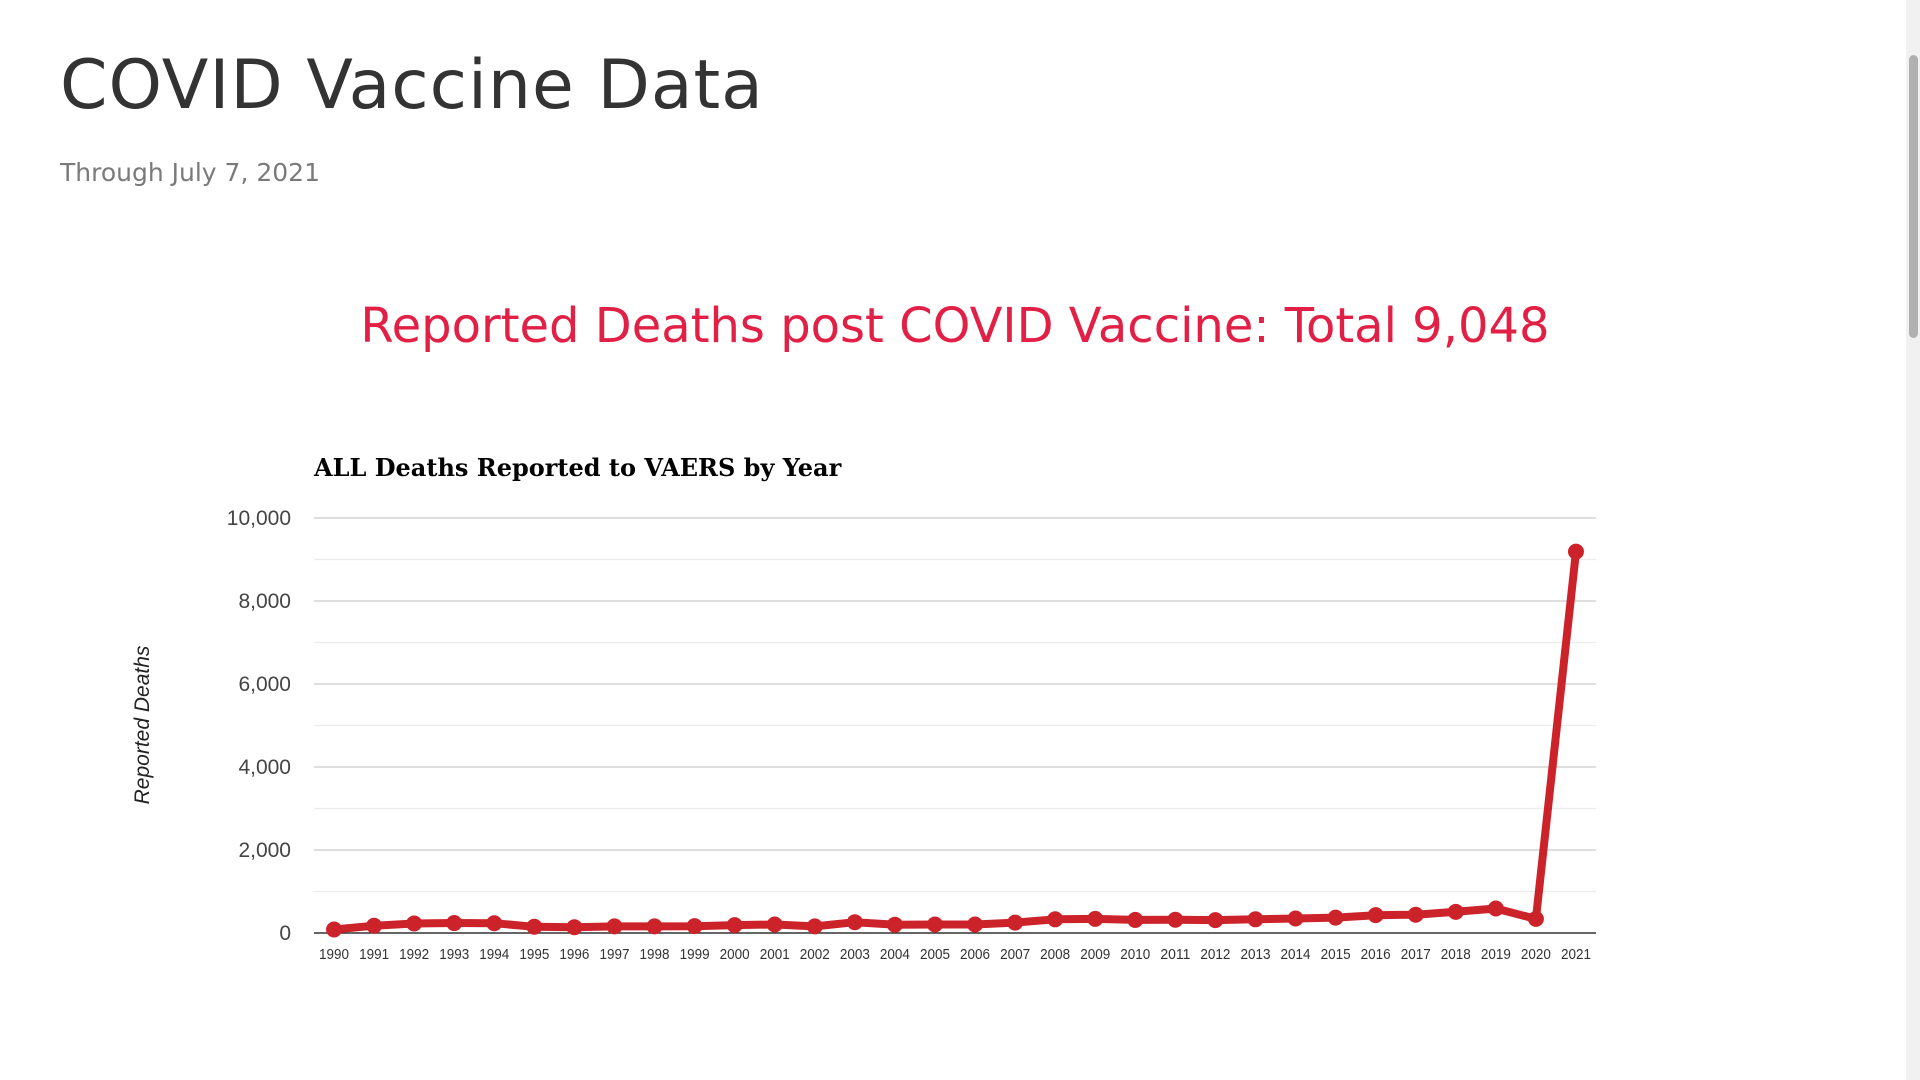 This screenshot has height=1080, width=1920. I want to click on x-tick-label: 2011, so click(1175, 955).